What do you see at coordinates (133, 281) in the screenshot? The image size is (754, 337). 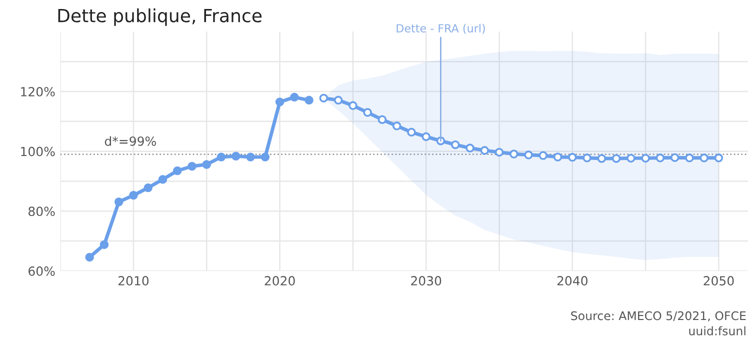 I see `x-tick-label: 2010` at bounding box center [133, 281].